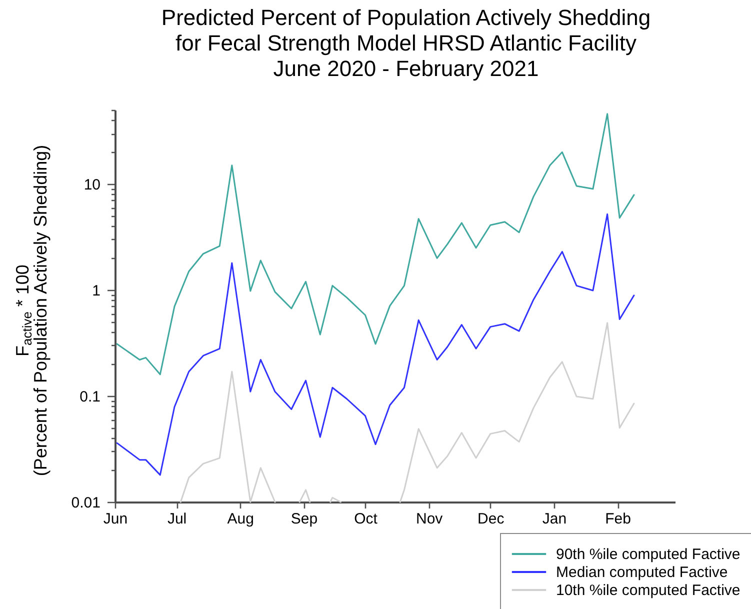 Image resolution: width=751 pixels, height=609 pixels. What do you see at coordinates (366, 519) in the screenshot?
I see `x-tick-label: Oct` at bounding box center [366, 519].